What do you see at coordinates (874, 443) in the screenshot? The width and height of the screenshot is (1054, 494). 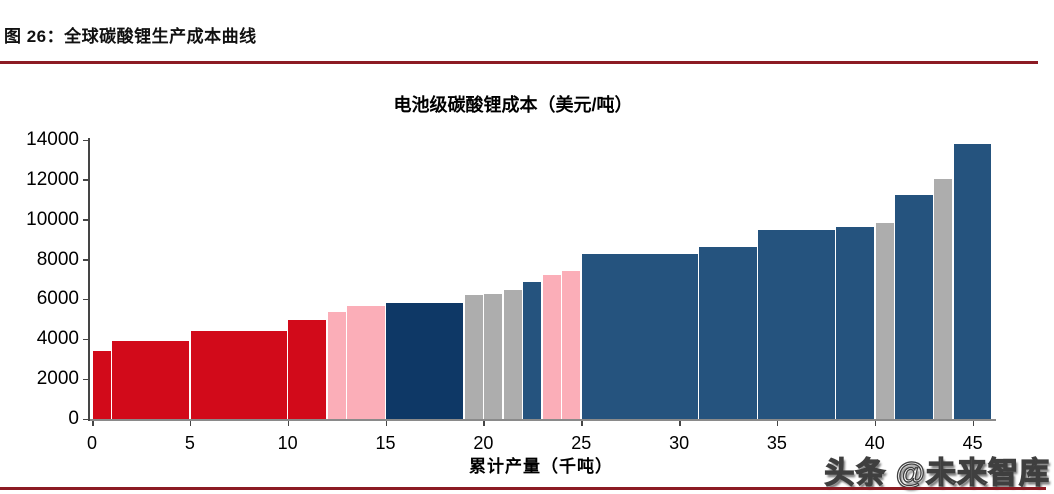 I see `x-axis-tick-label: 40` at bounding box center [874, 443].